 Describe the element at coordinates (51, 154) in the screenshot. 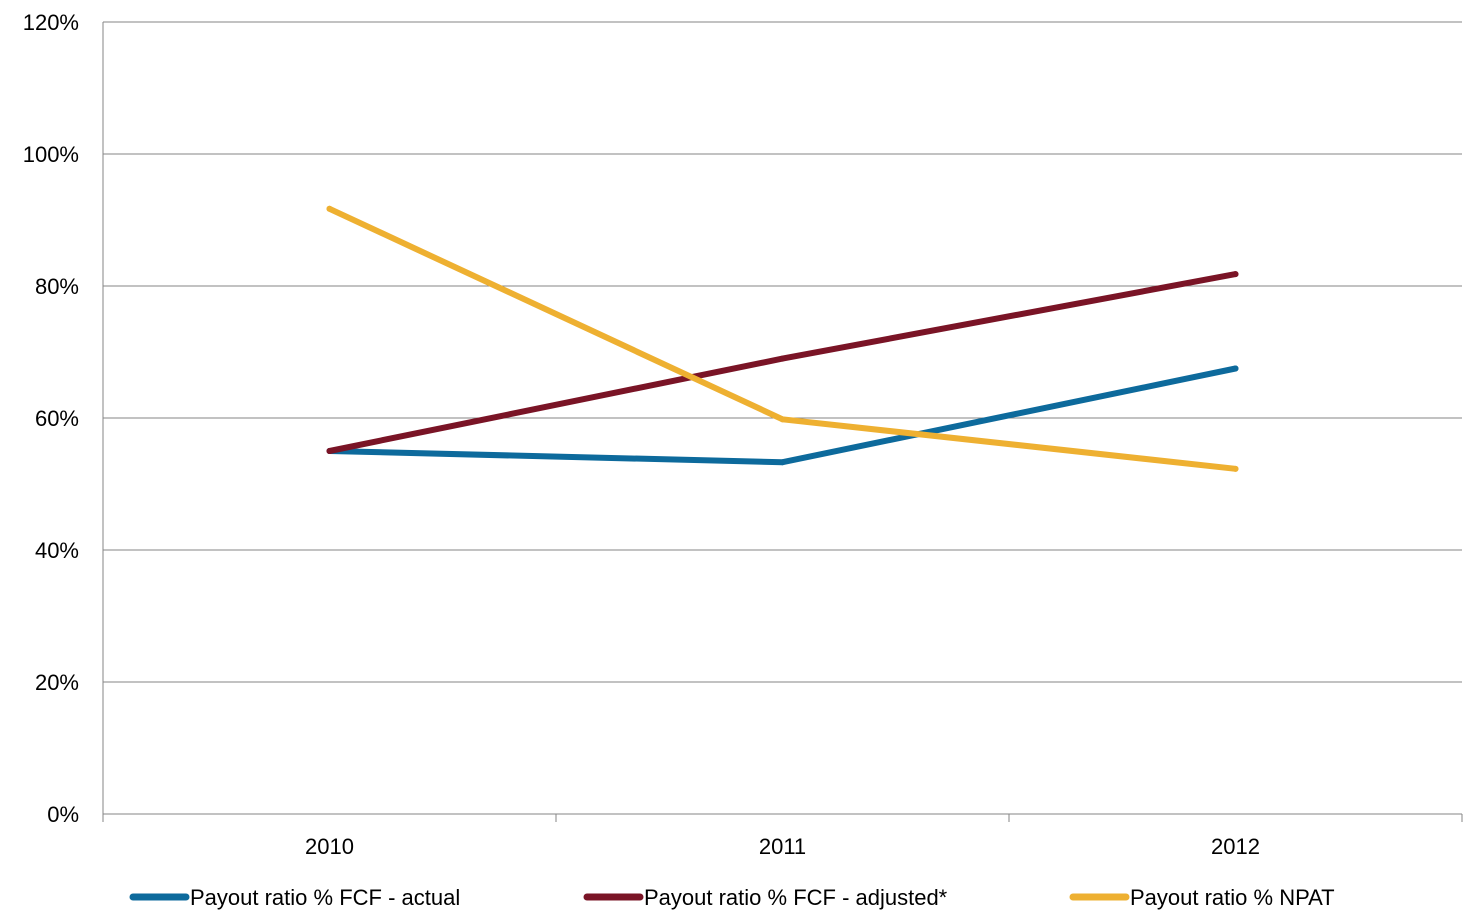

I see `y-tick-label: 100%` at that location.